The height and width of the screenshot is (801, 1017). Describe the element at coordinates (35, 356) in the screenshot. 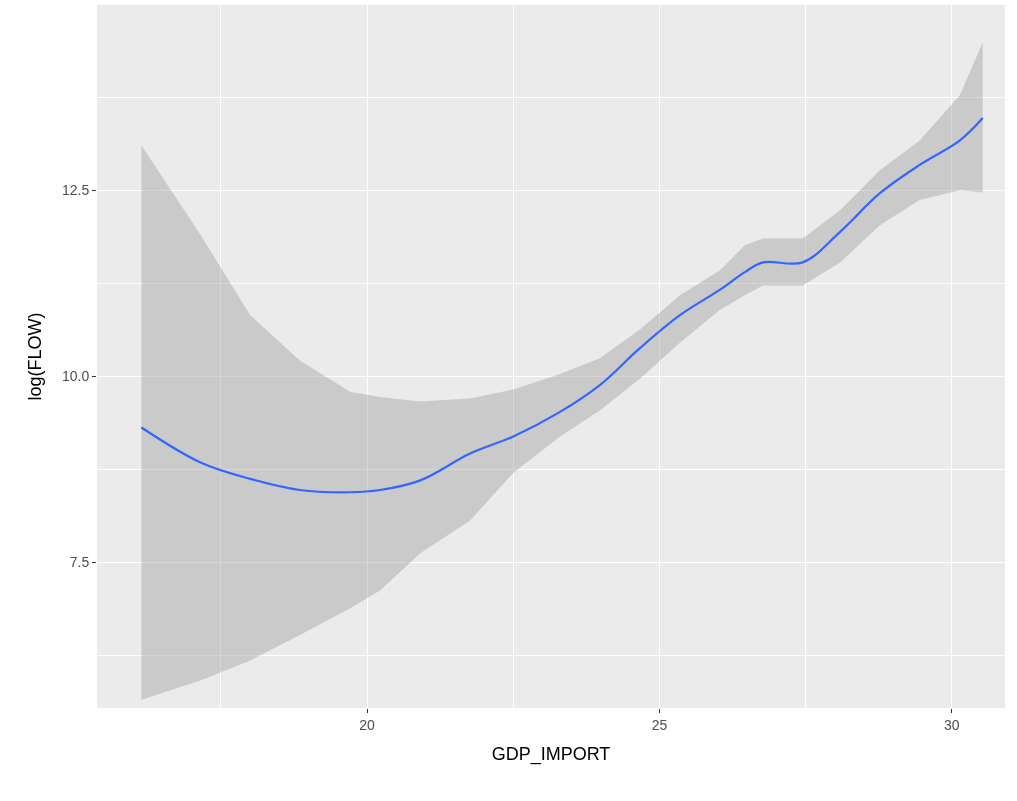

I see `y-axis-title: log(FLOW)` at that location.